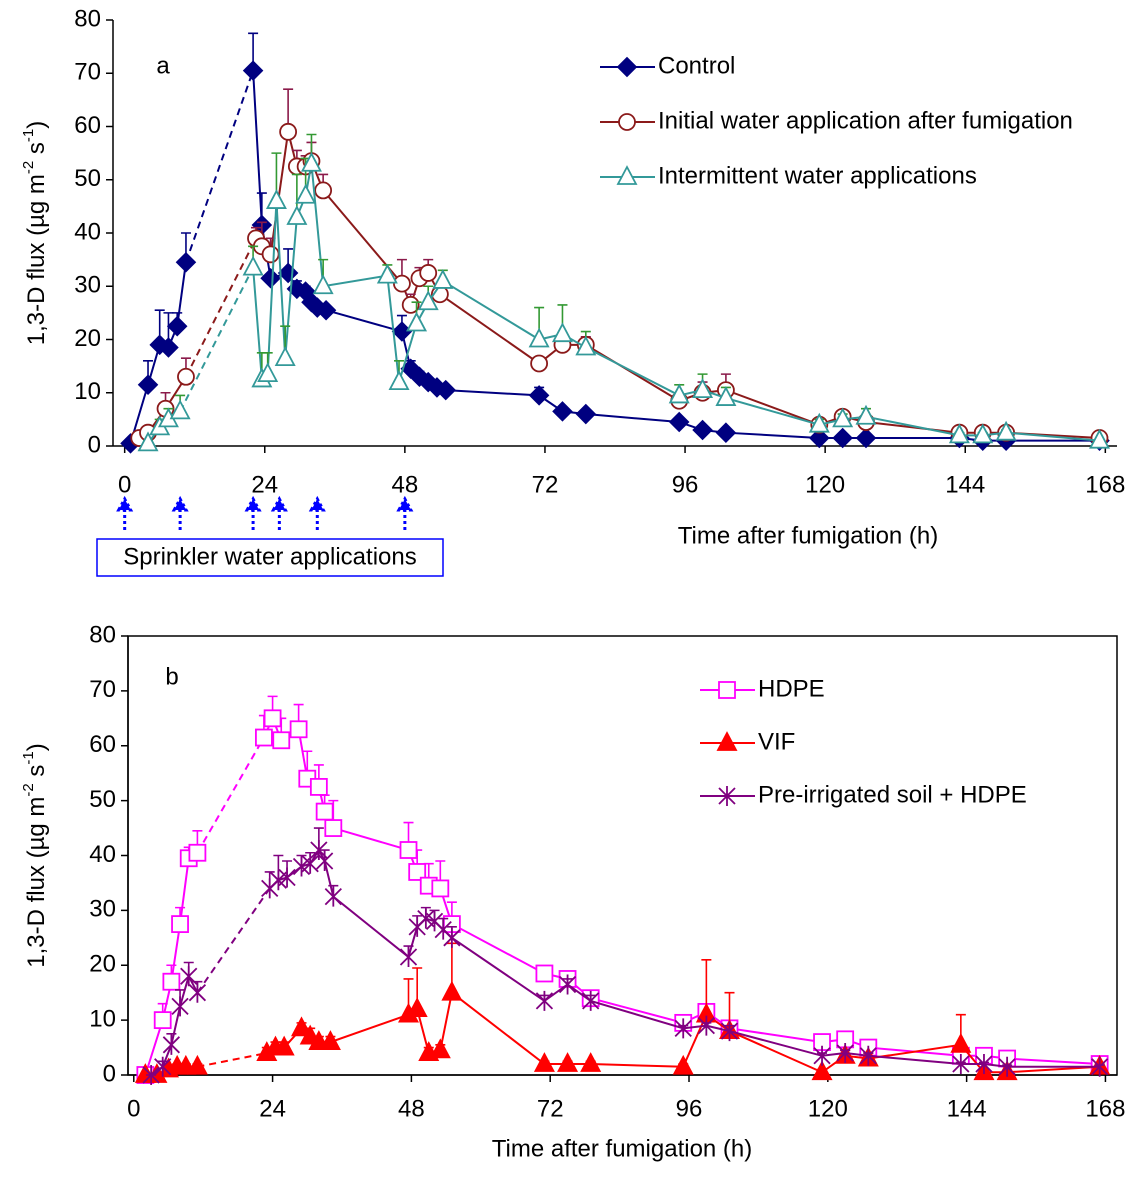  Describe the element at coordinates (965, 484) in the screenshot. I see `x-tick-label: 144` at that location.